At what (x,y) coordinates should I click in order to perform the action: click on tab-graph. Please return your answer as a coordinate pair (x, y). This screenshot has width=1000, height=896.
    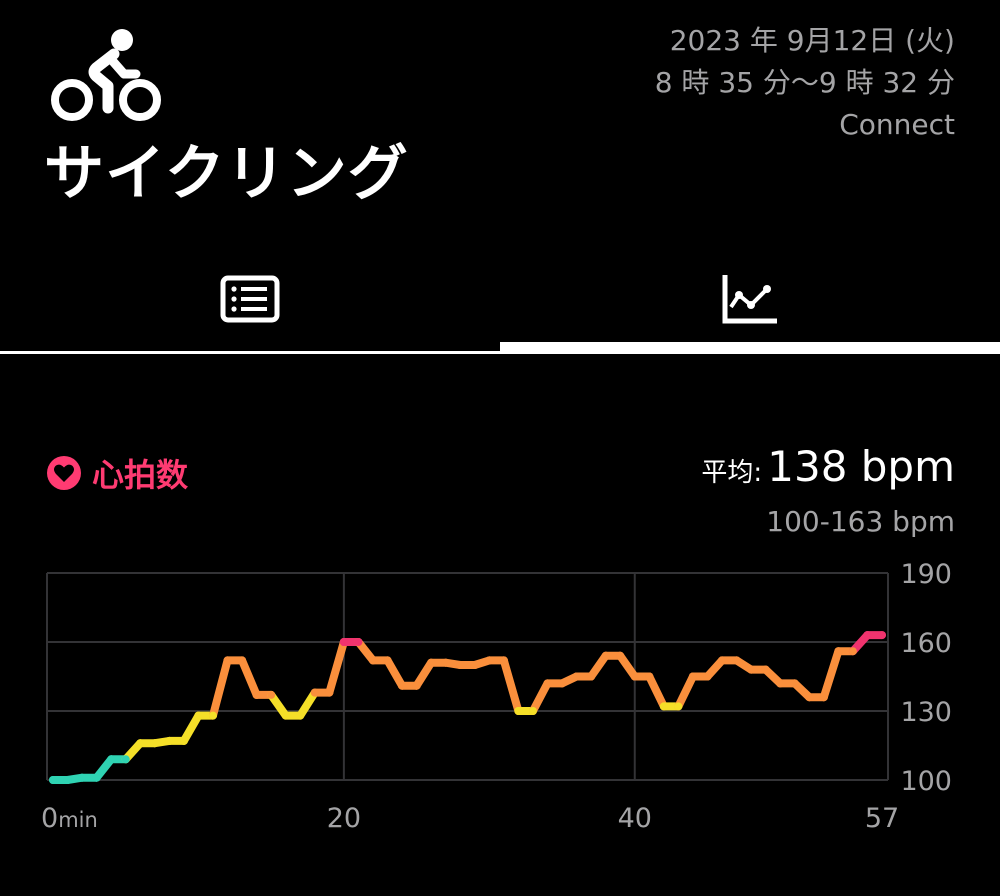
    Looking at the image, I should click on (750, 299).